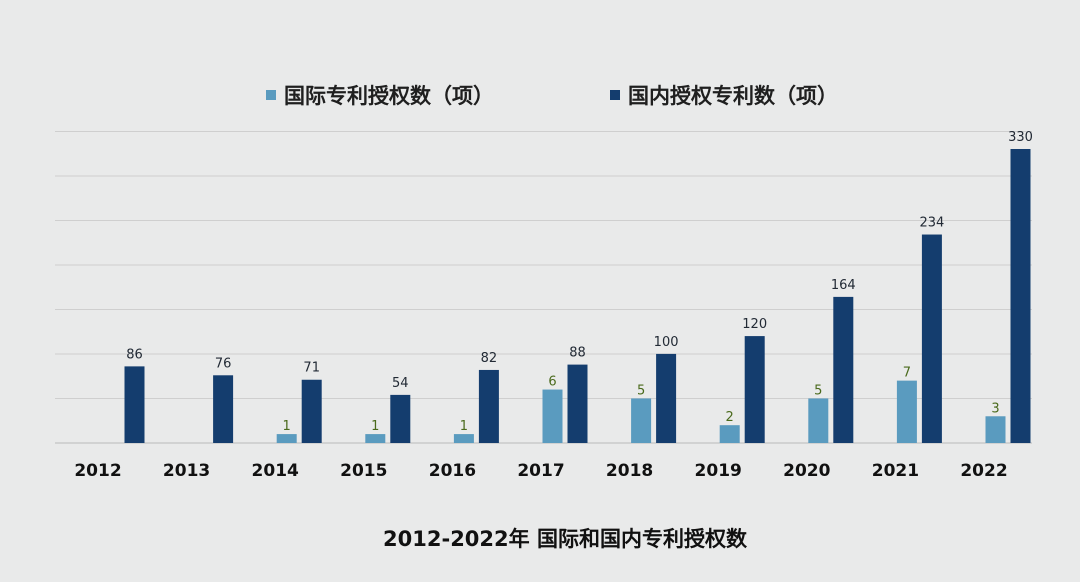 The width and height of the screenshot is (1080, 582). What do you see at coordinates (641, 390) in the screenshot?
I see `data-label-intl-2018: 5` at bounding box center [641, 390].